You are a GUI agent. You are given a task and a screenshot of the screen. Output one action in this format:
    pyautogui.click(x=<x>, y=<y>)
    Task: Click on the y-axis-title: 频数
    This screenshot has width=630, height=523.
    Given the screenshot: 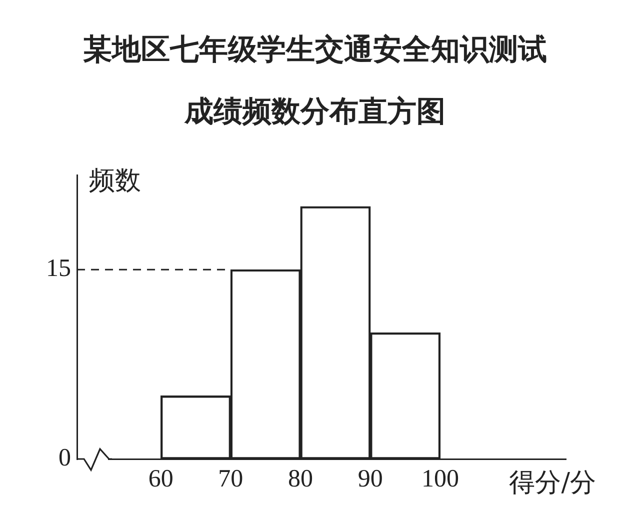 What is the action you would take?
    pyautogui.click(x=115, y=181)
    